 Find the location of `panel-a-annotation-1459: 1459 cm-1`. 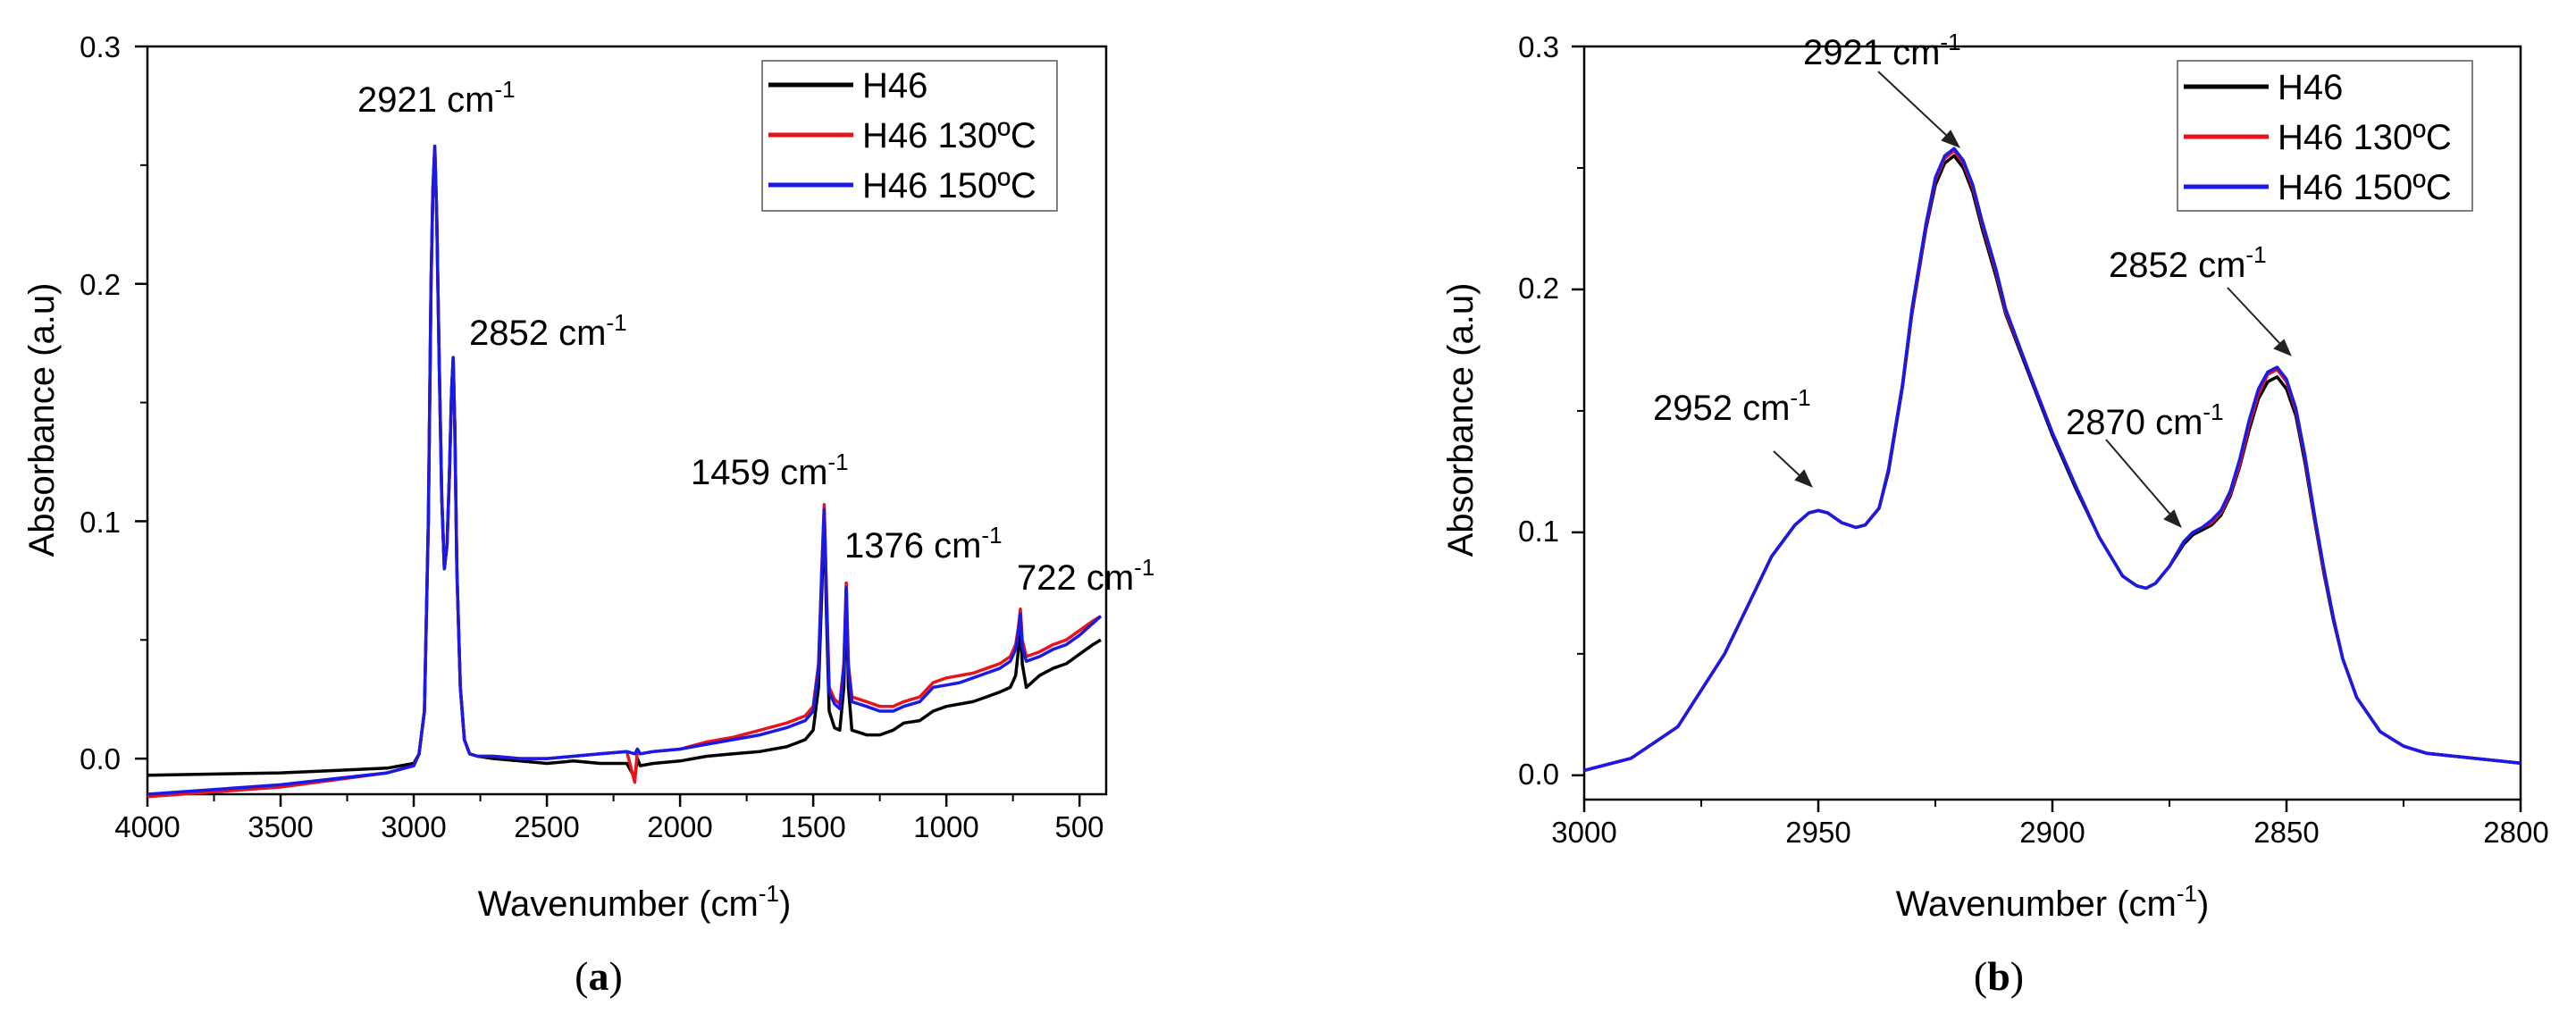

panel-a-annotation-1459: 1459 cm-1 is located at coordinates (770, 470).